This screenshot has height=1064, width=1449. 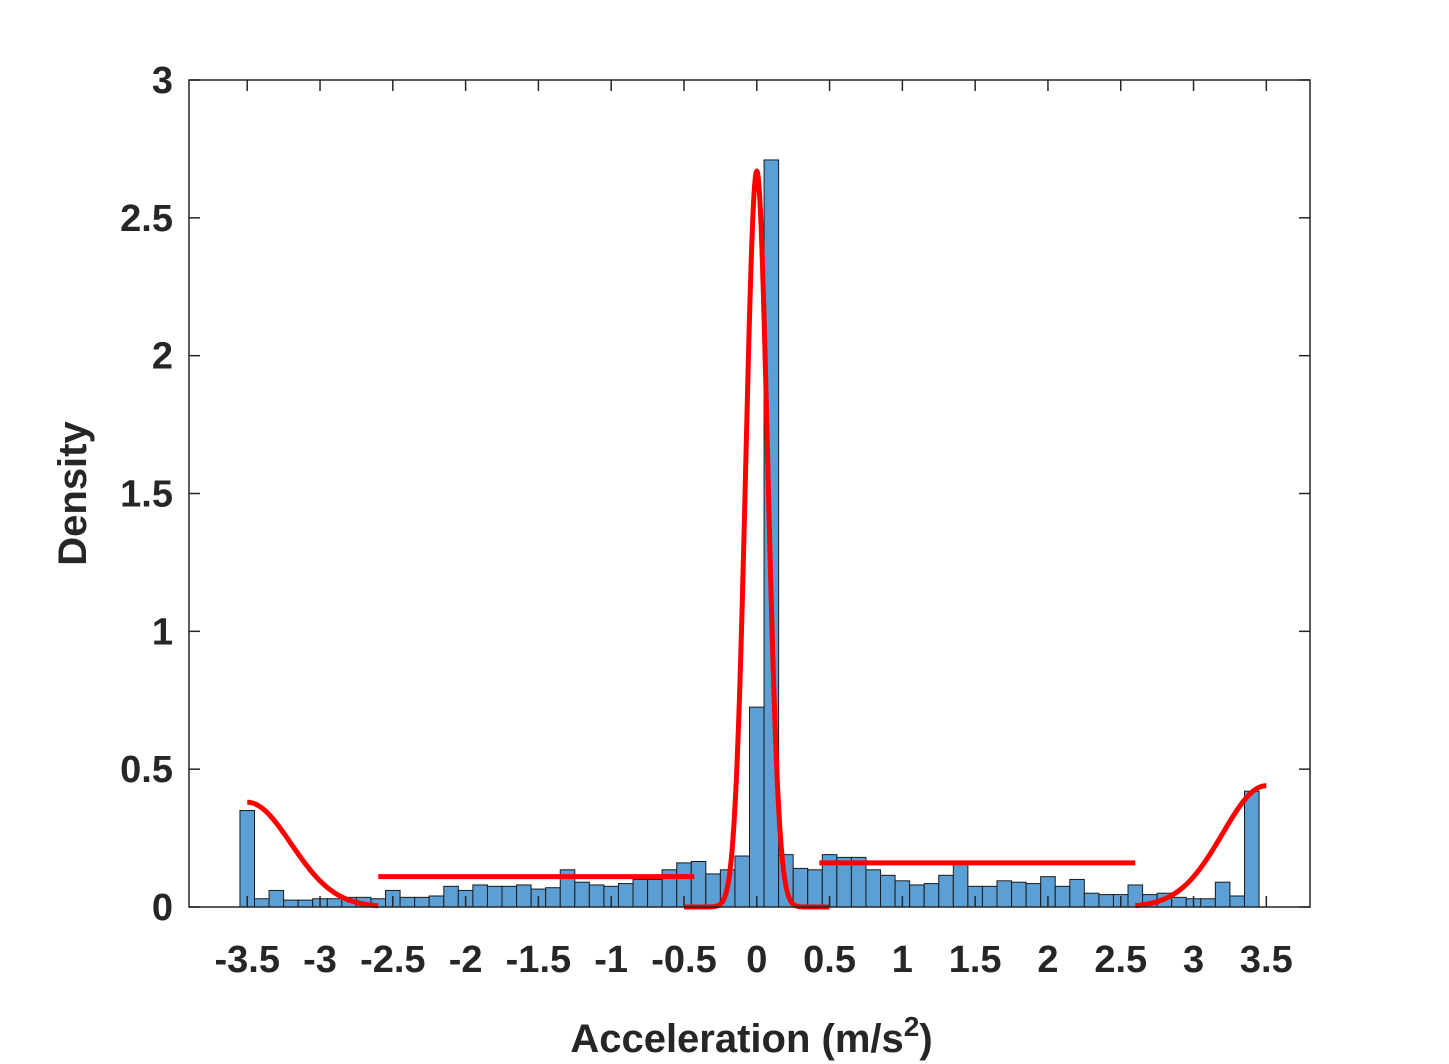 What do you see at coordinates (313, 854) in the screenshot?
I see `fit-curve-left-tail` at bounding box center [313, 854].